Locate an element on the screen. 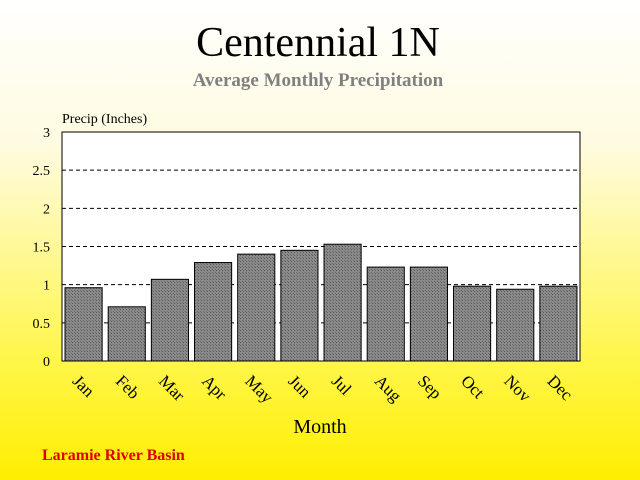  x-tick-label: Dec is located at coordinates (560, 387).